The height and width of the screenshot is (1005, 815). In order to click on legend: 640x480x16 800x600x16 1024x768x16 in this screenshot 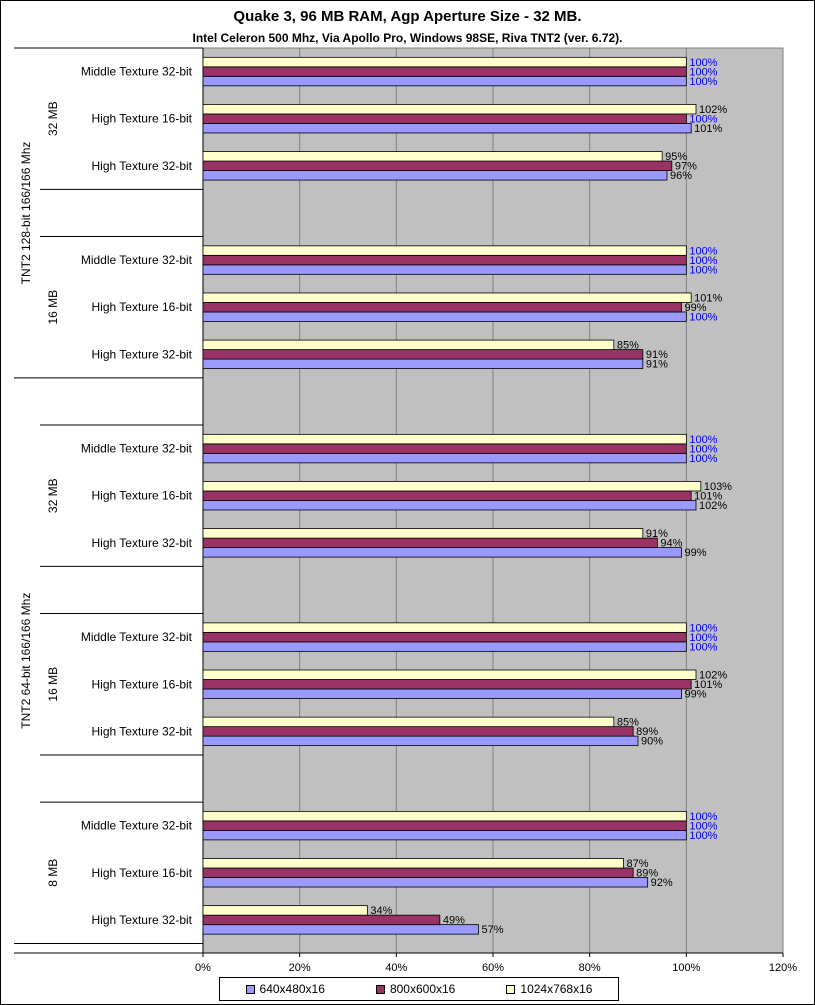, I will do `click(419, 989)`.